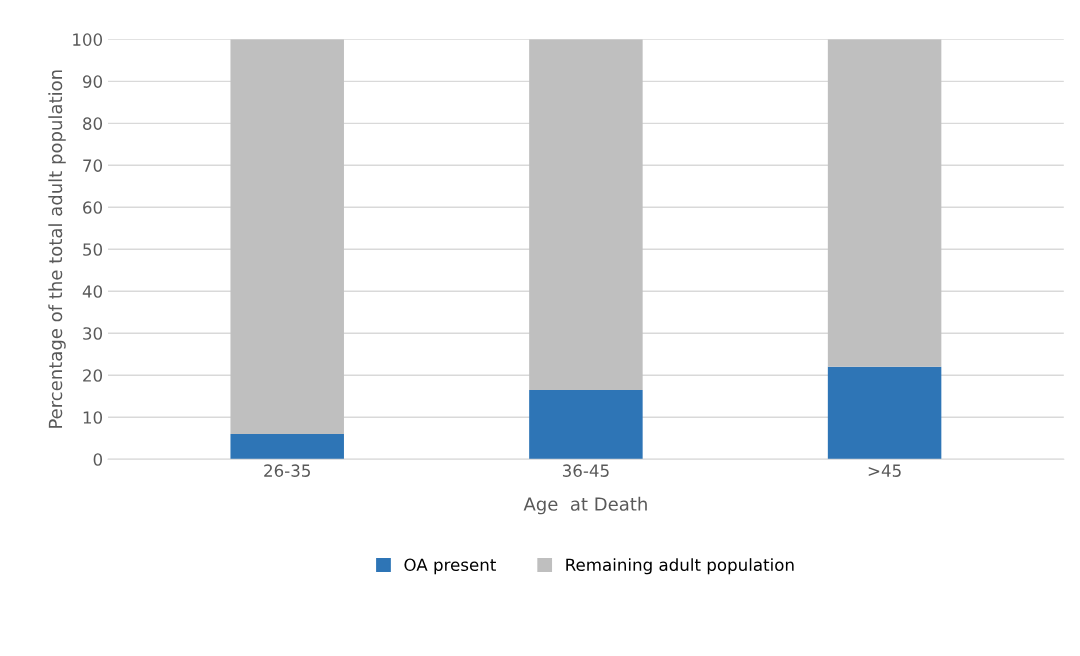  I want to click on x-tick-label: >45, so click(884, 470).